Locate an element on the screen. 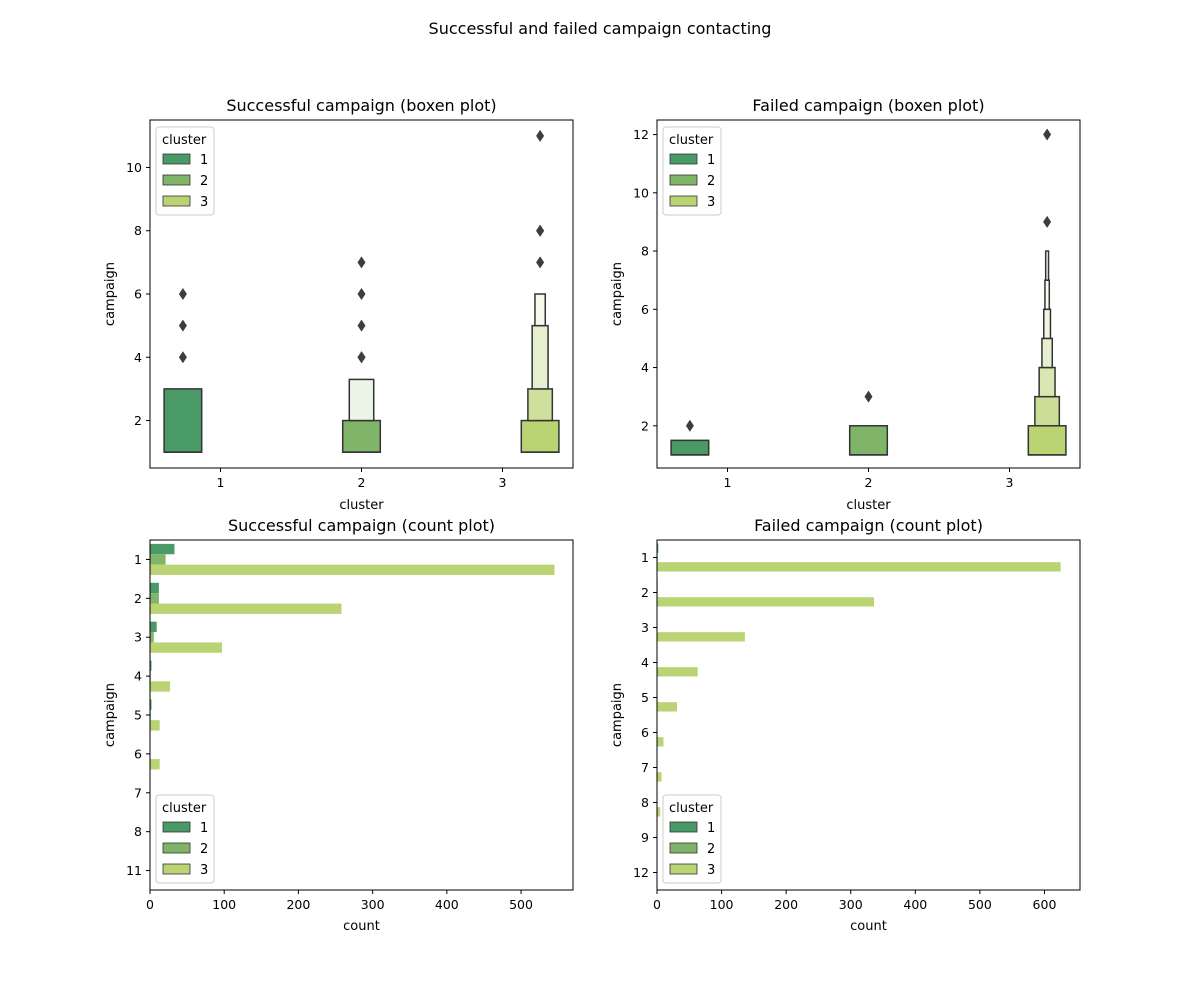 This screenshot has width=1200, height=1000. bar-c2-cat2 is located at coordinates (154, 598).